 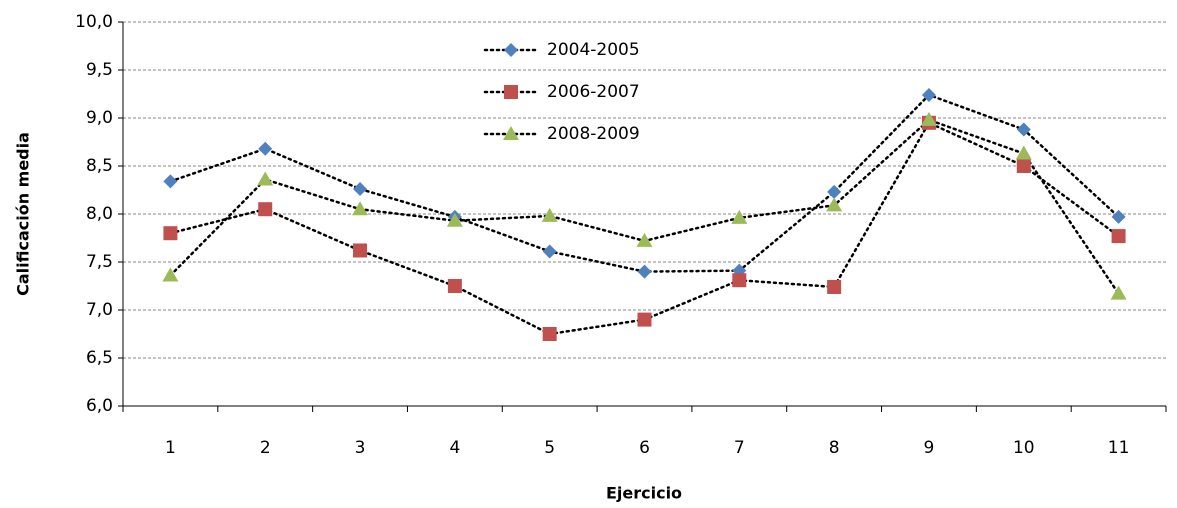 What do you see at coordinates (1119, 448) in the screenshot?
I see `x-tick-label: 11` at bounding box center [1119, 448].